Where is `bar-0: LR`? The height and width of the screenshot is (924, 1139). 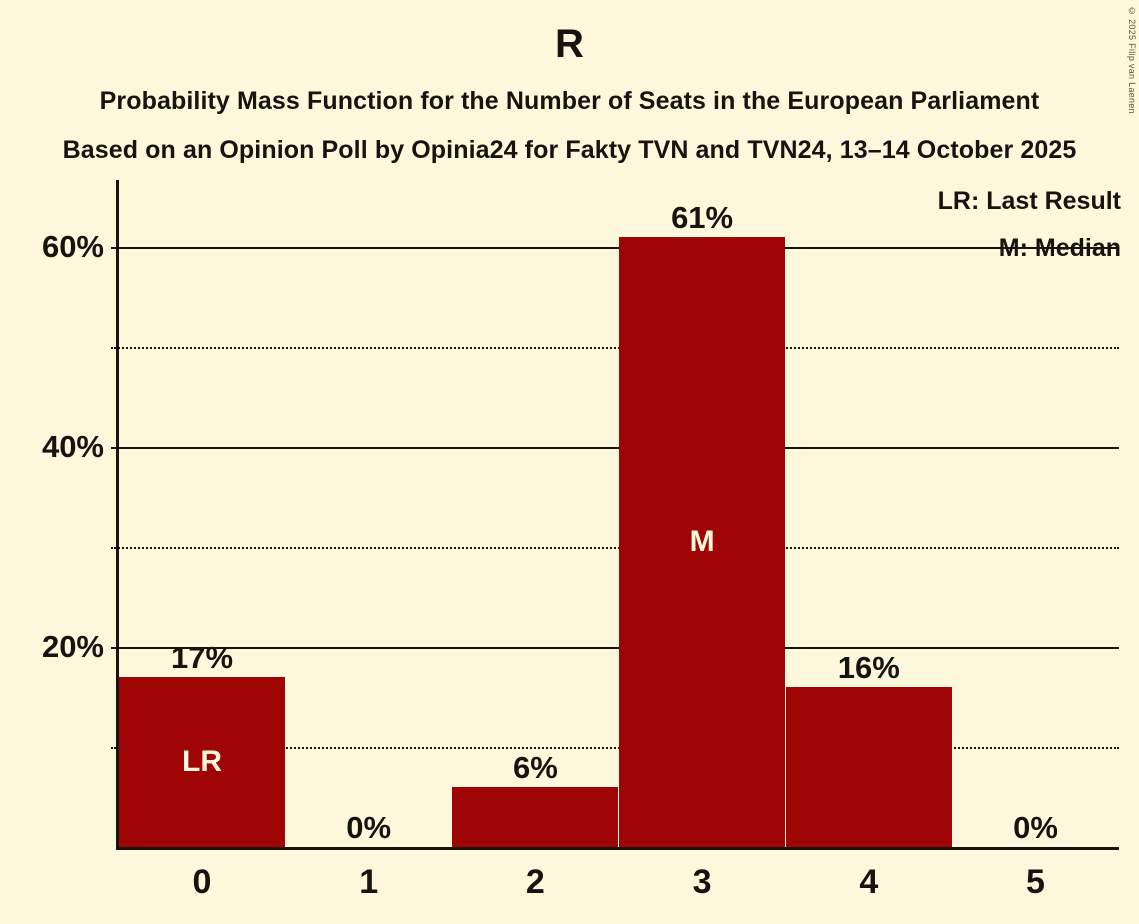
bar-0: LR is located at coordinates (202, 762).